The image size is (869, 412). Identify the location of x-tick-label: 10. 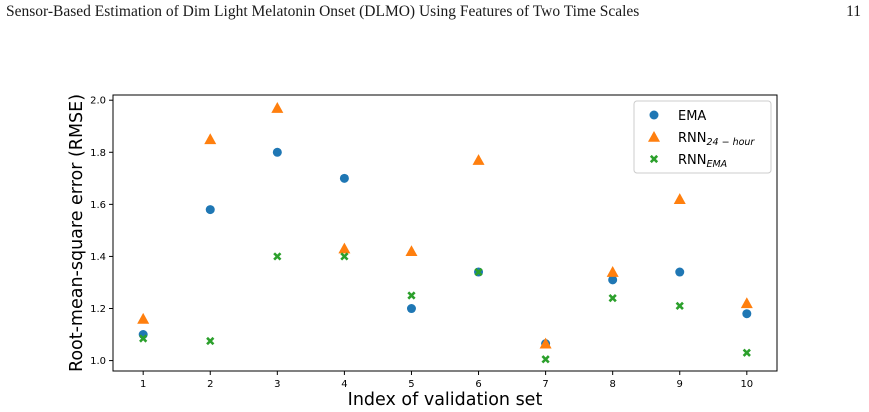
(746, 384).